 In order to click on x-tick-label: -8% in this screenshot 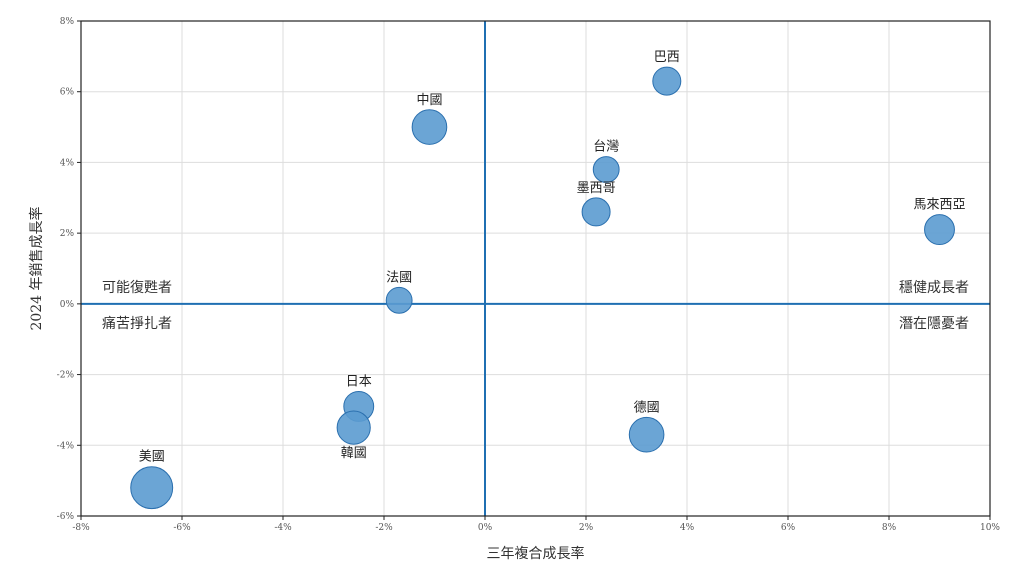, I will do `click(81, 528)`.